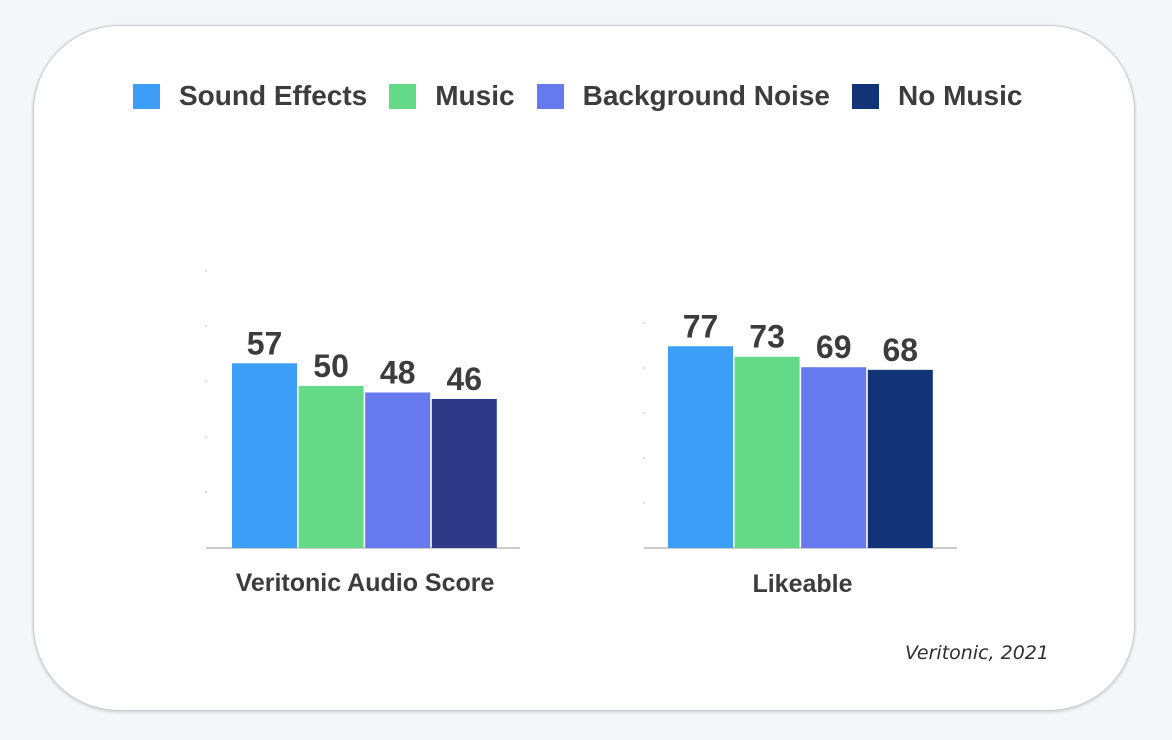 This screenshot has width=1172, height=740. Describe the element at coordinates (700, 447) in the screenshot. I see `bar-likeable-sound-effects` at that location.